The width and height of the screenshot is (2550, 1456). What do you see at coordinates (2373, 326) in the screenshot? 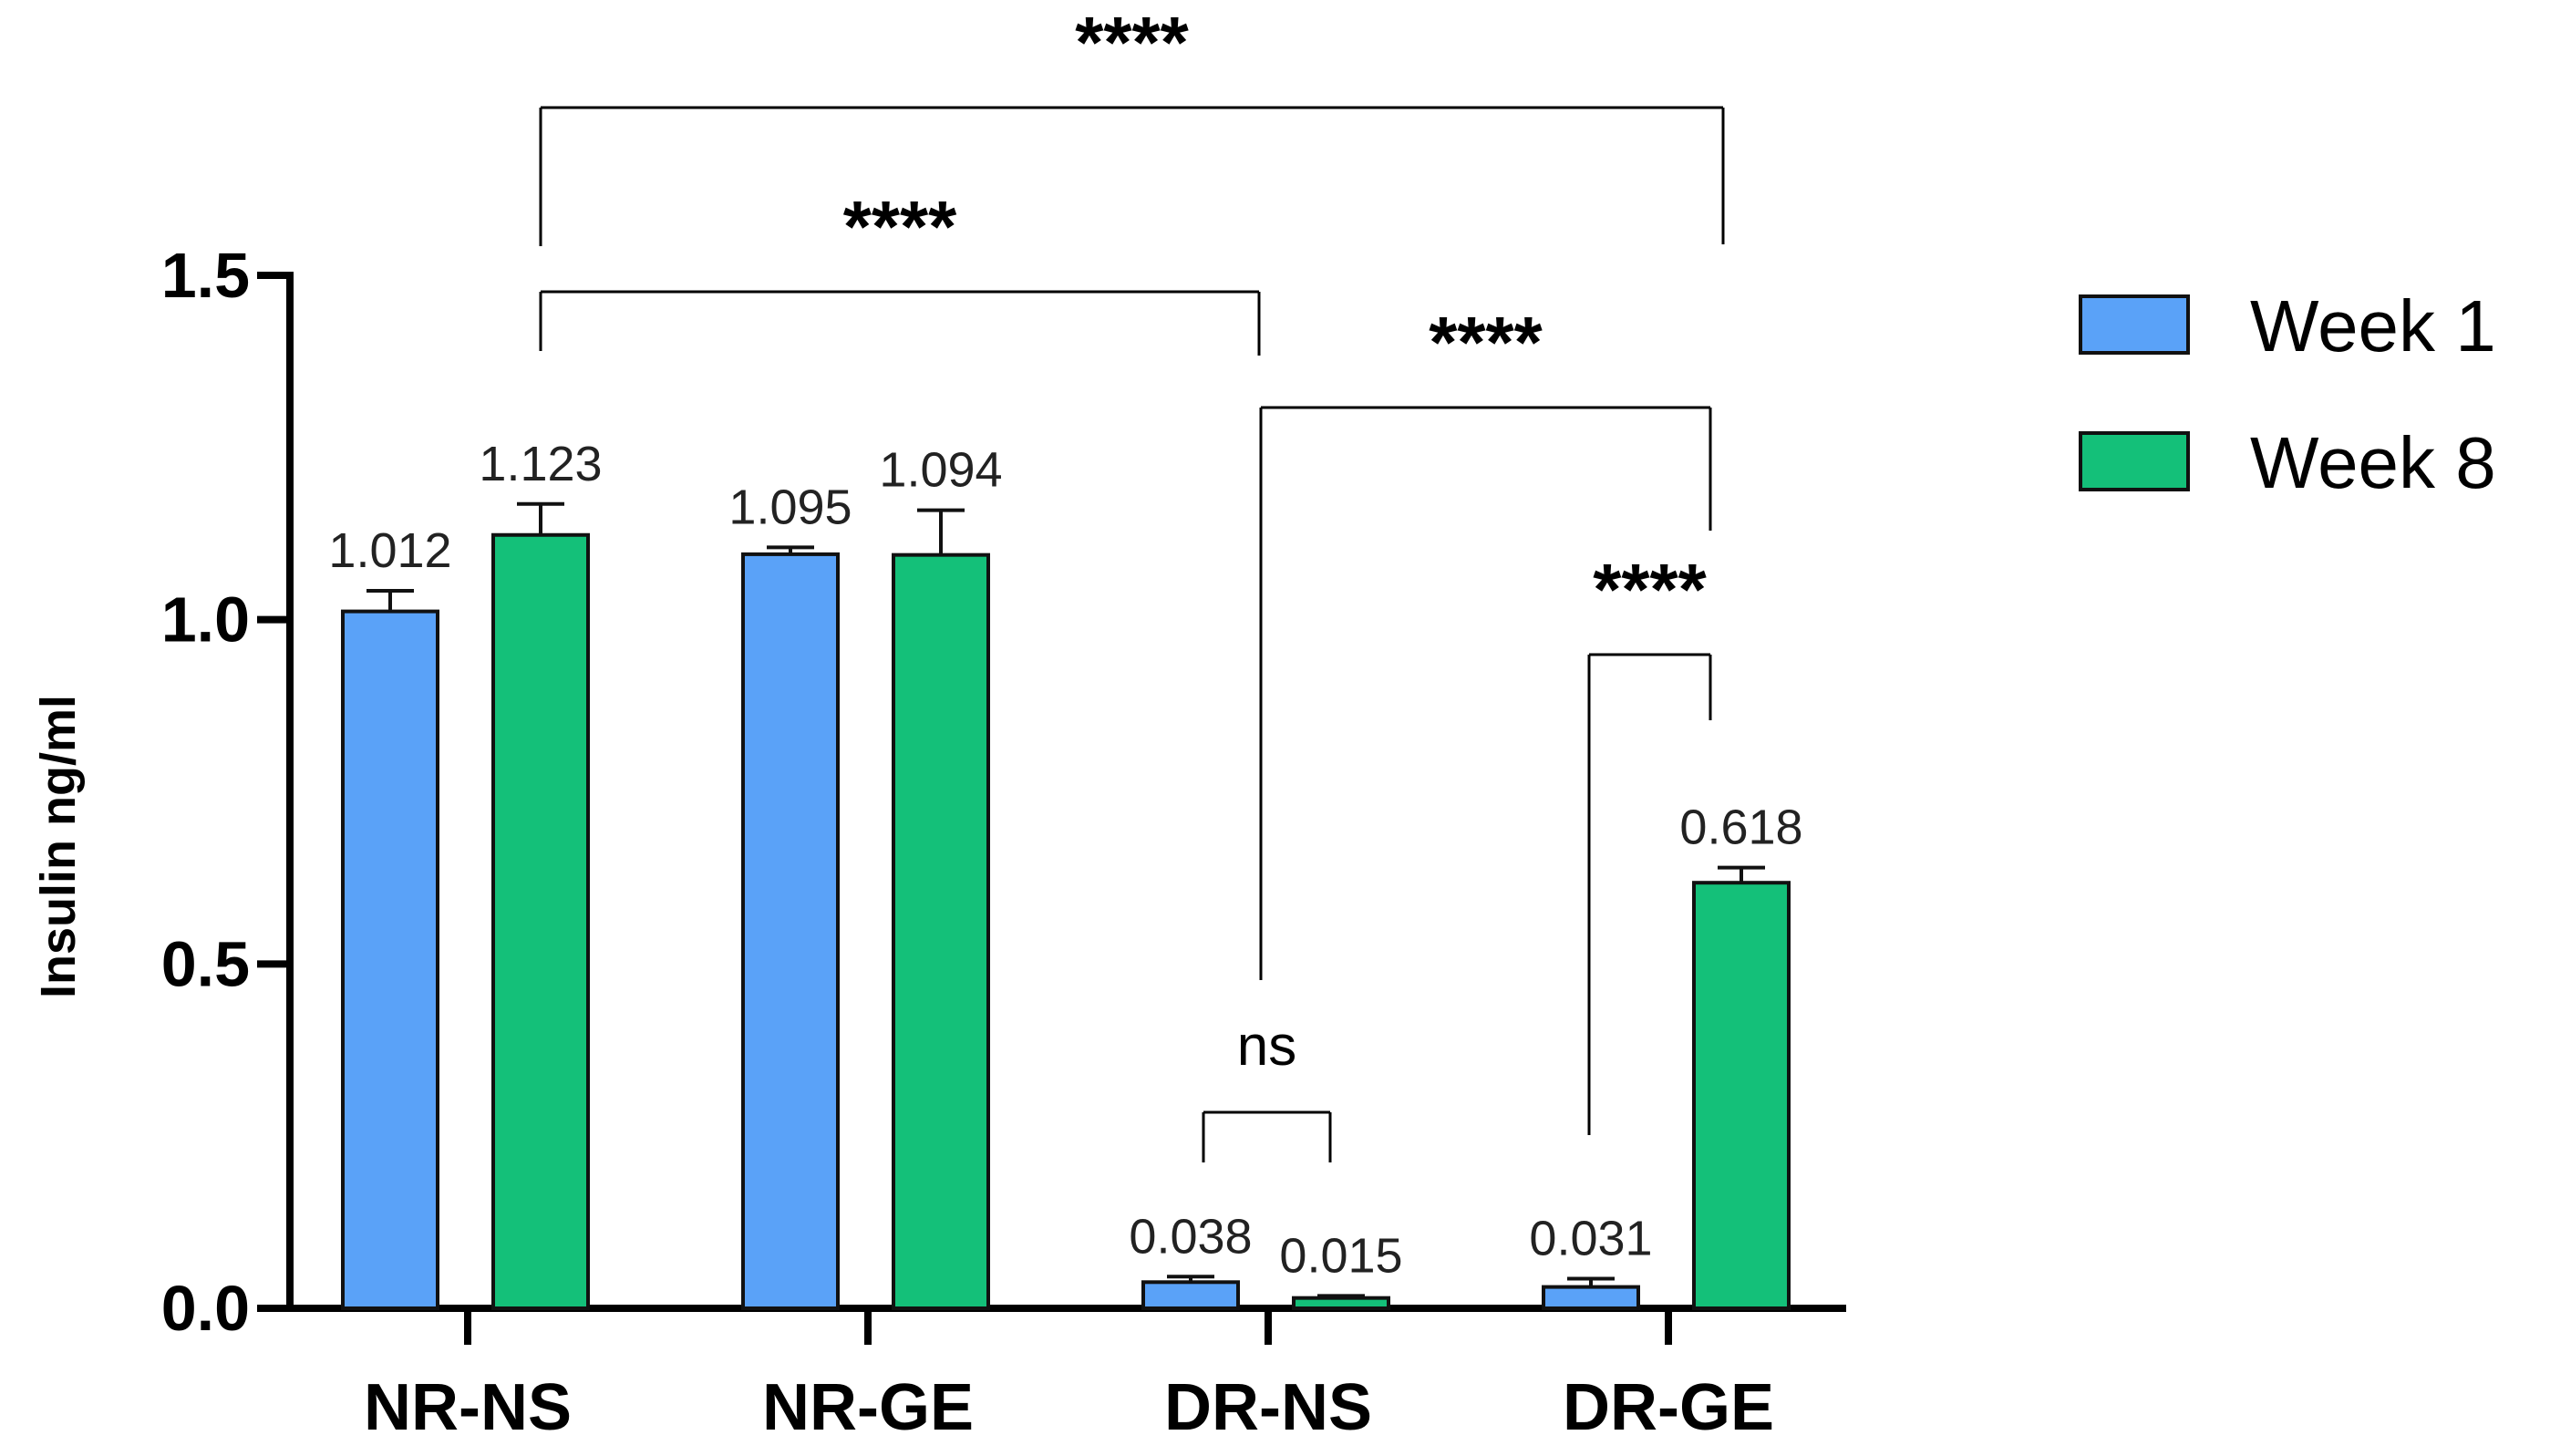
I see `legend-label: Week 1` at bounding box center [2373, 326].